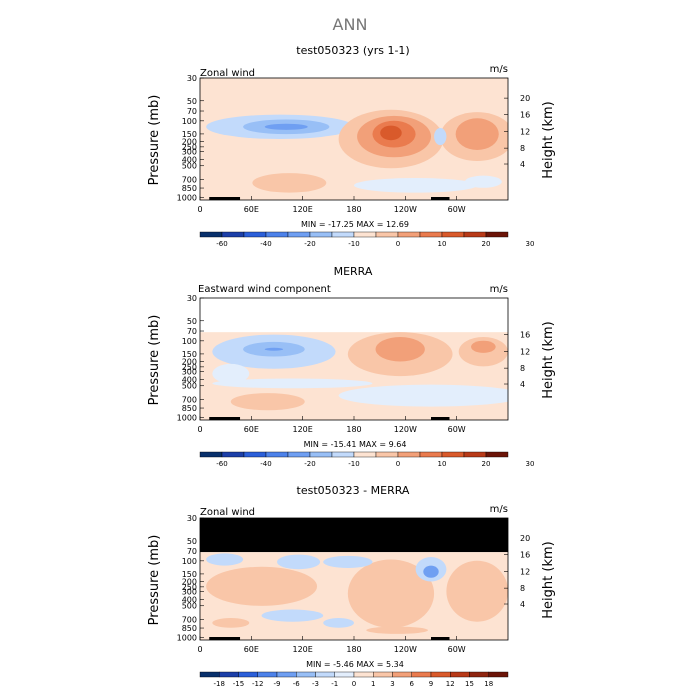 This screenshot has height=700, width=700. What do you see at coordinates (192, 78) in the screenshot?
I see `y-tick-label: 30` at bounding box center [192, 78].